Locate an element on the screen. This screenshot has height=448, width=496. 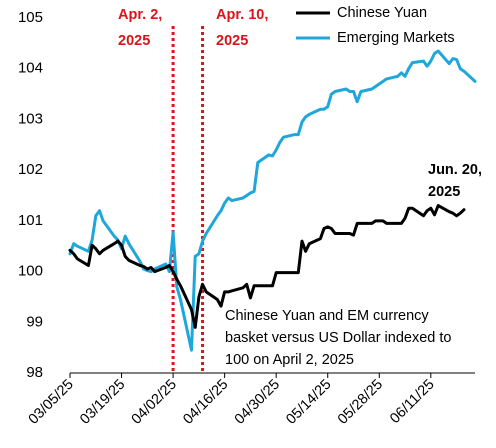
x-tick-label: 04/16/25 is located at coordinates (205, 402).